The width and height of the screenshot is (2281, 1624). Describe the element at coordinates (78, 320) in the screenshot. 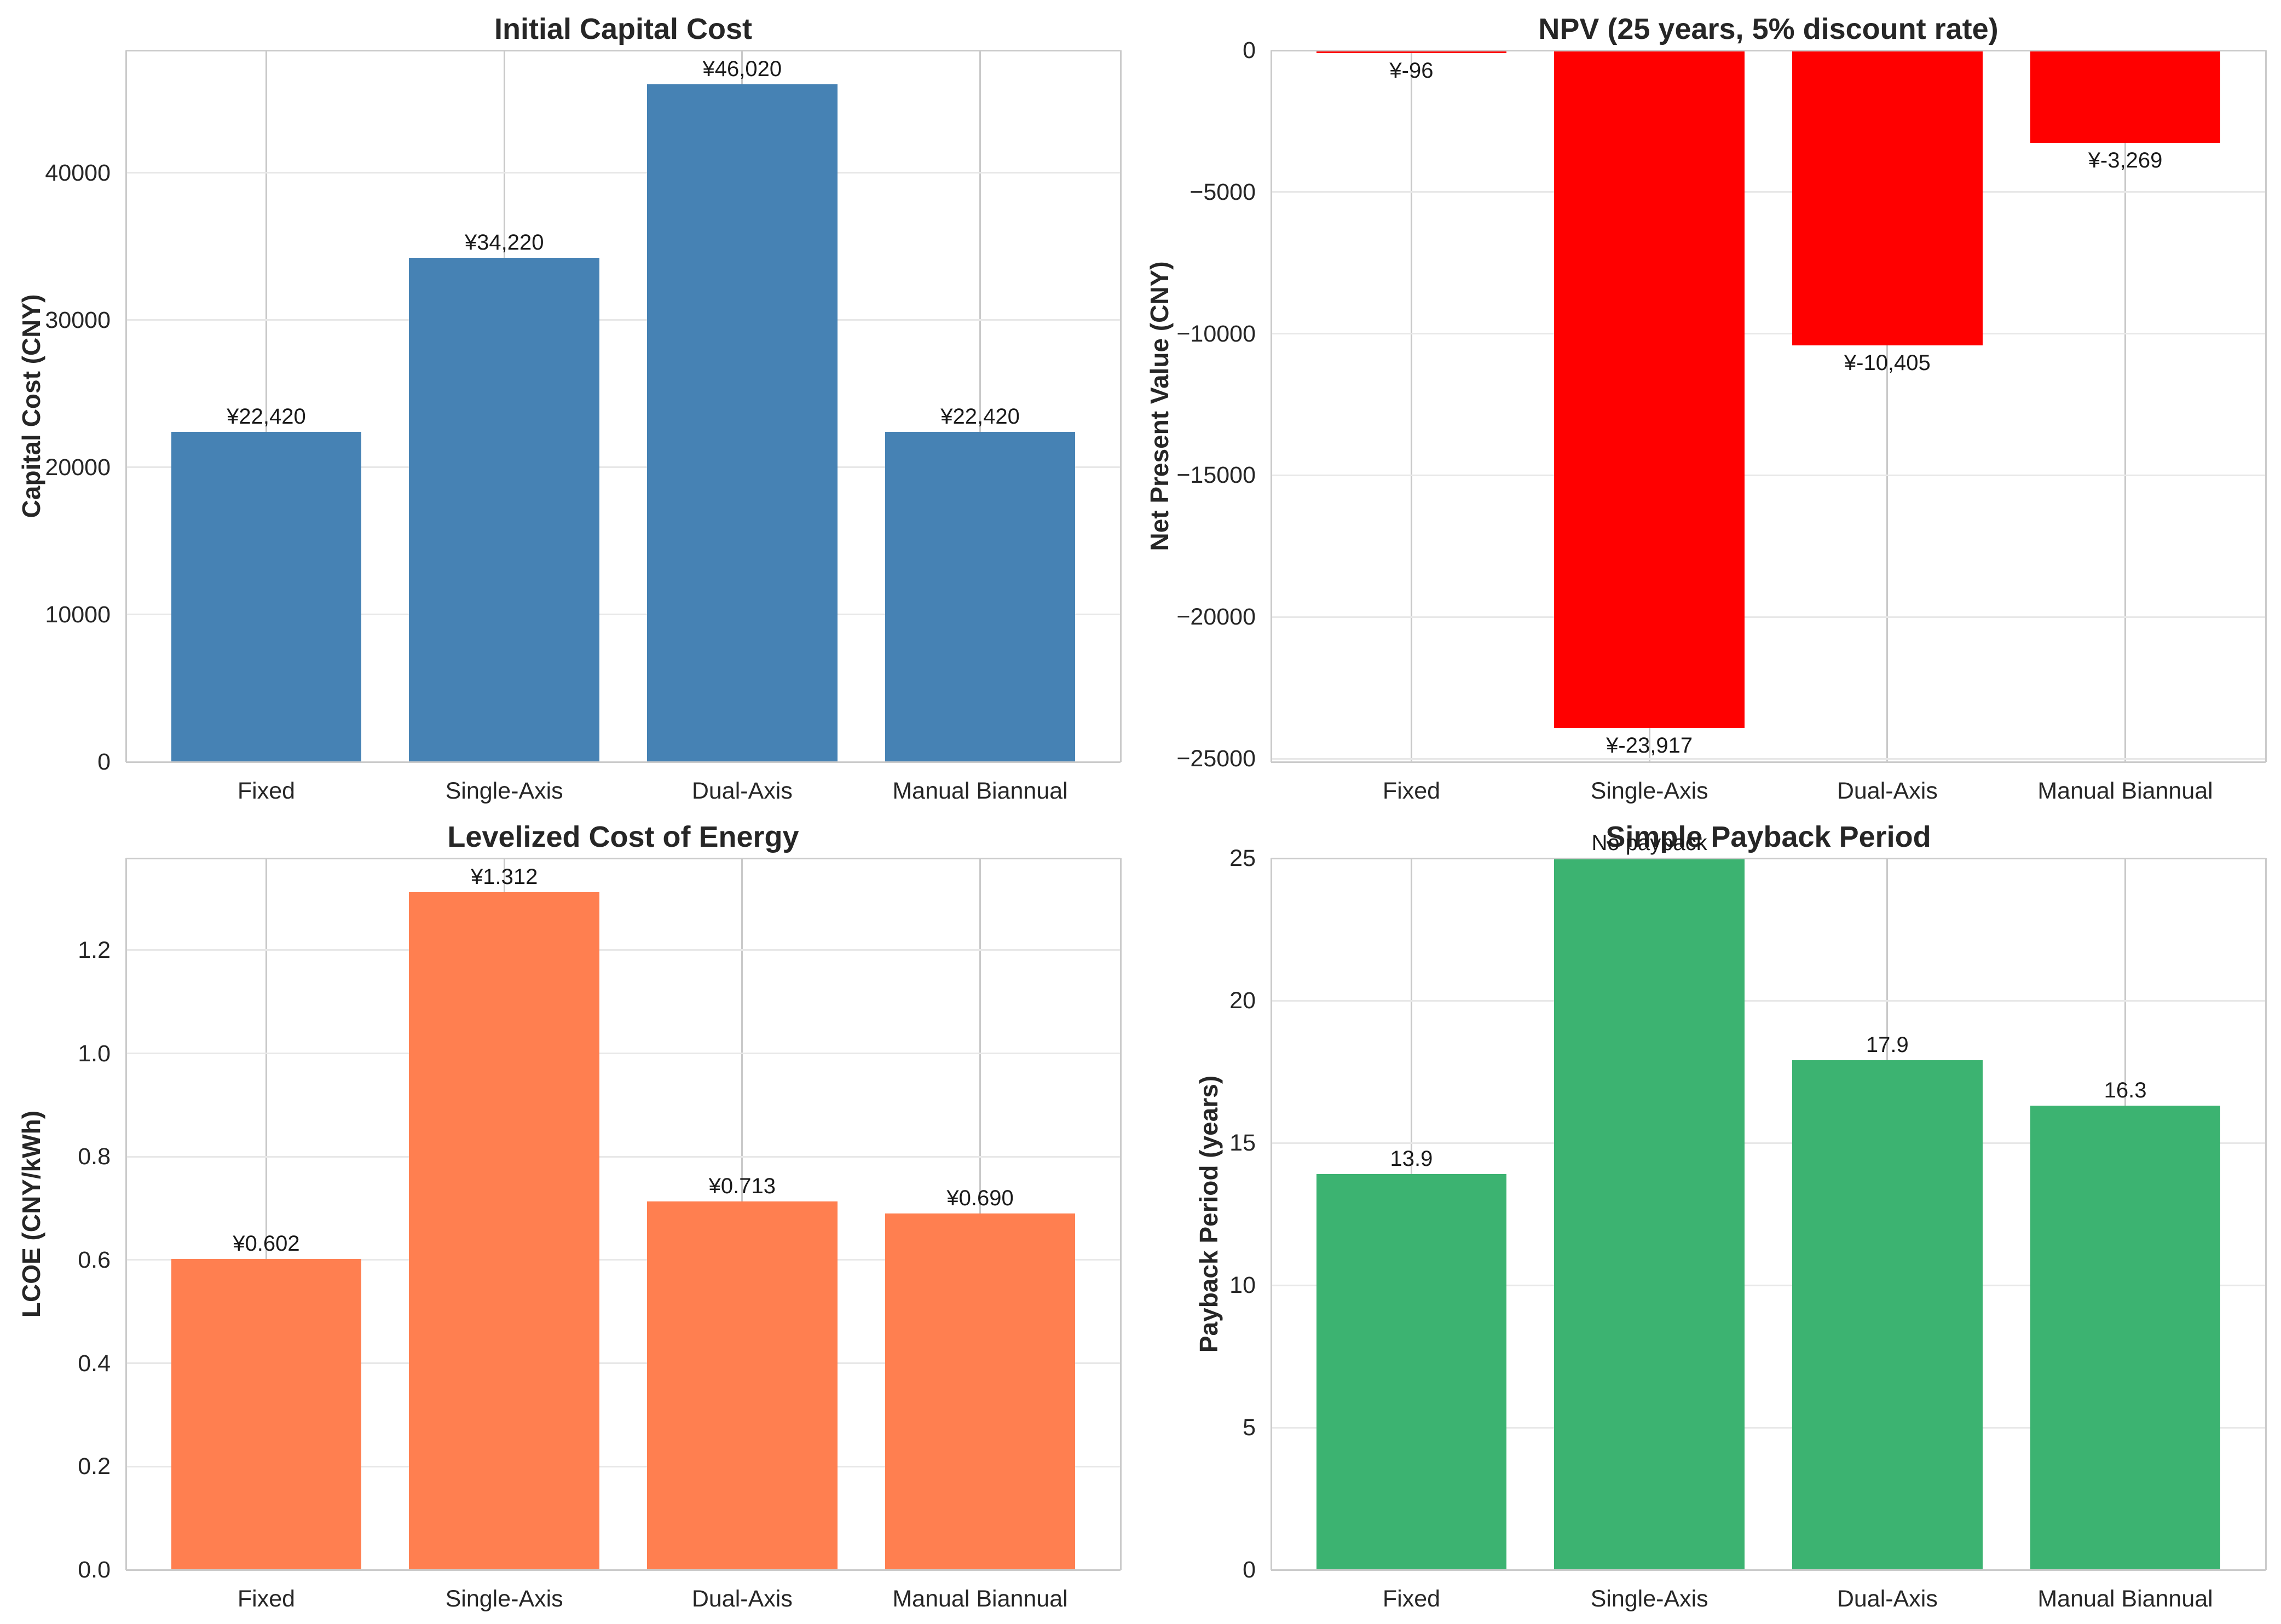

I see `y-tick-label: 30000` at that location.